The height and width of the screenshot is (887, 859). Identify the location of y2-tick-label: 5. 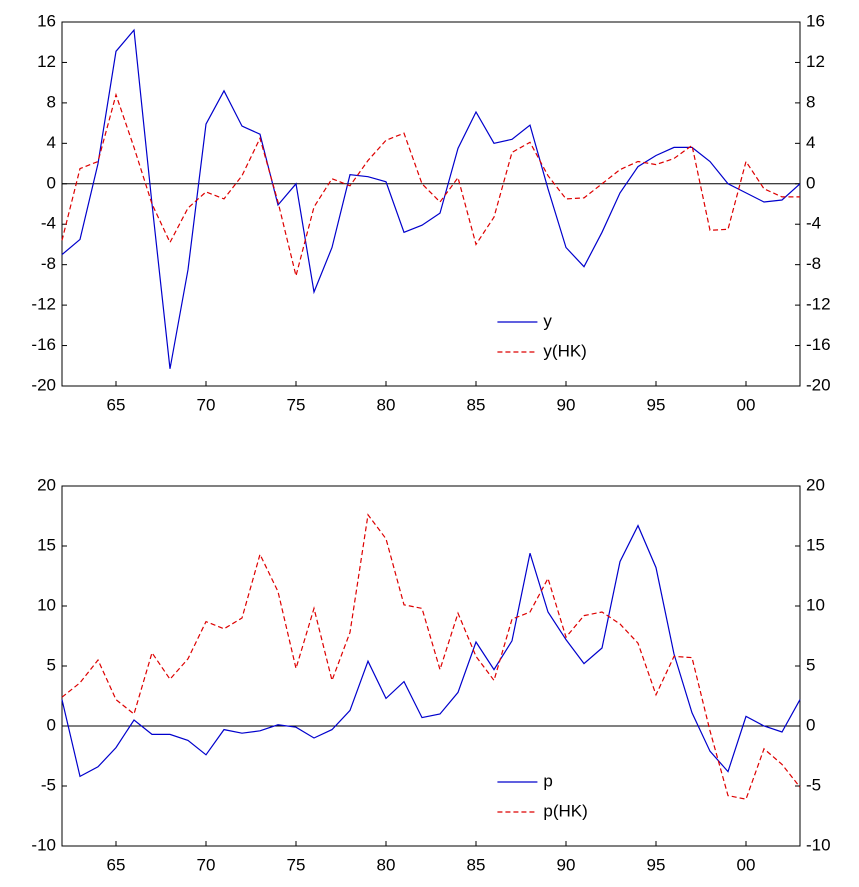
(810, 664).